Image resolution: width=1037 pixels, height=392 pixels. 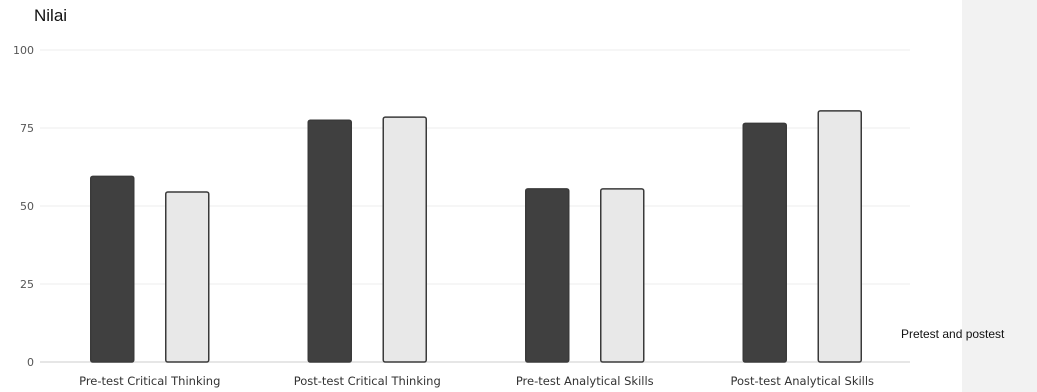 I want to click on y-axis-ticks: 0 25 50 75 100, so click(x=23, y=206).